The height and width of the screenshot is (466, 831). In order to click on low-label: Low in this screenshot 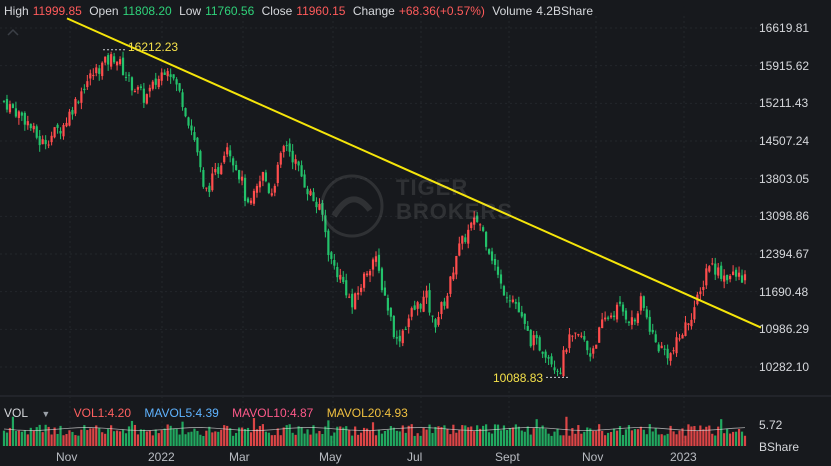, I will do `click(190, 11)`.